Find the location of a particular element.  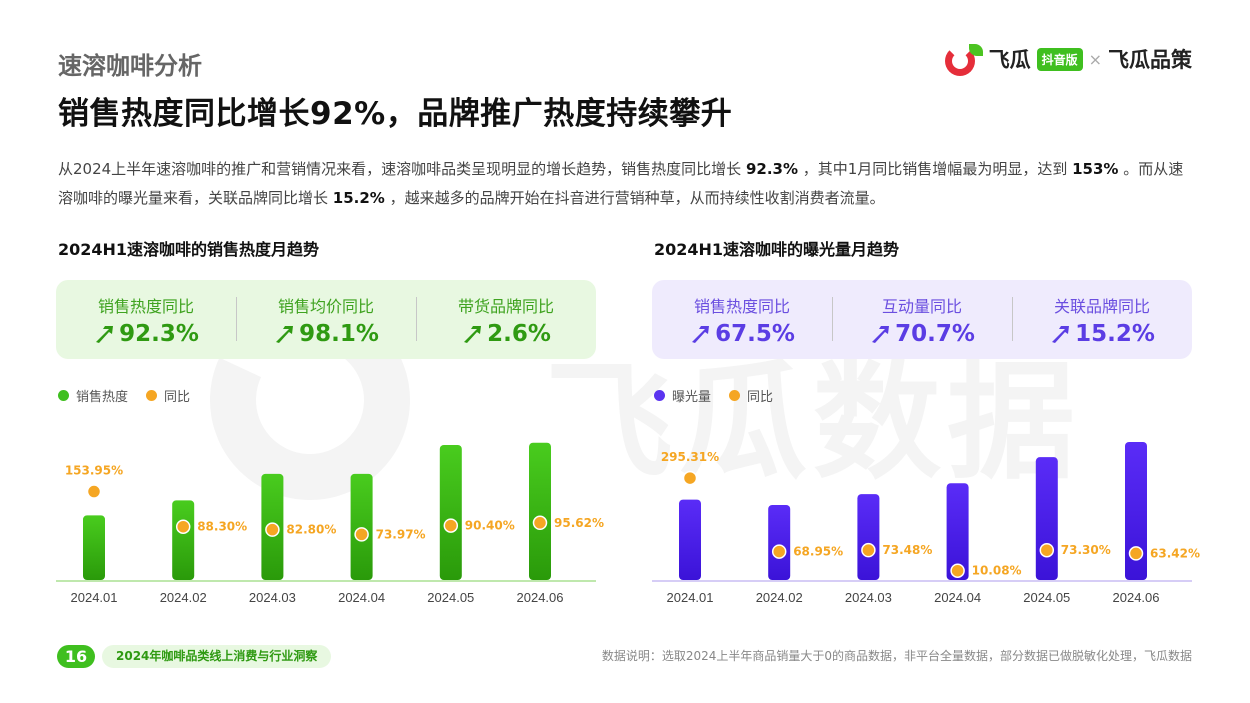

legend-item: 销售热度 is located at coordinates (93, 395).